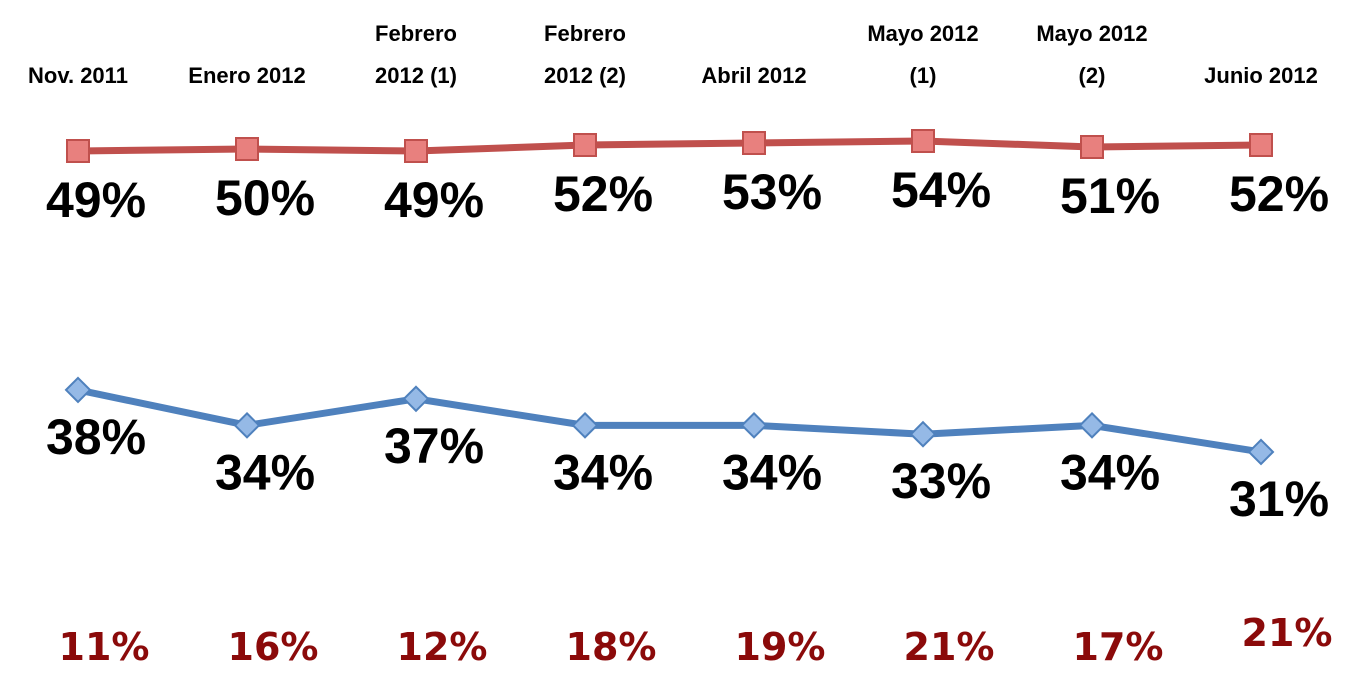  Describe the element at coordinates (442, 647) in the screenshot. I see `bottom-label: 12%` at that location.